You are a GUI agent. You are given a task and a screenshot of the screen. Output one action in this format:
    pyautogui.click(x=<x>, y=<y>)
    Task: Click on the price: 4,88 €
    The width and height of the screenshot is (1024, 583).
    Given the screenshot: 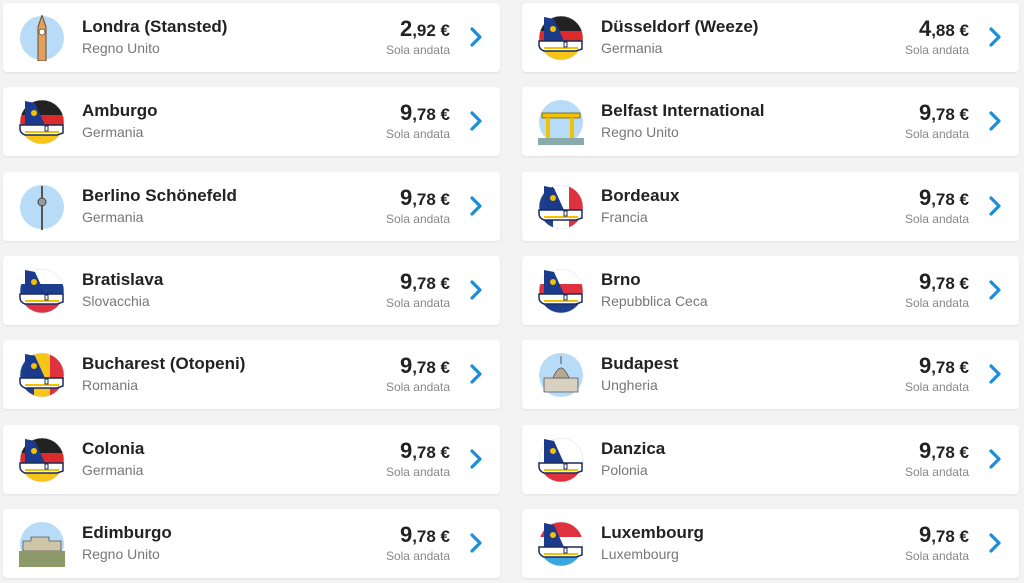 What is the action you would take?
    pyautogui.click(x=944, y=29)
    